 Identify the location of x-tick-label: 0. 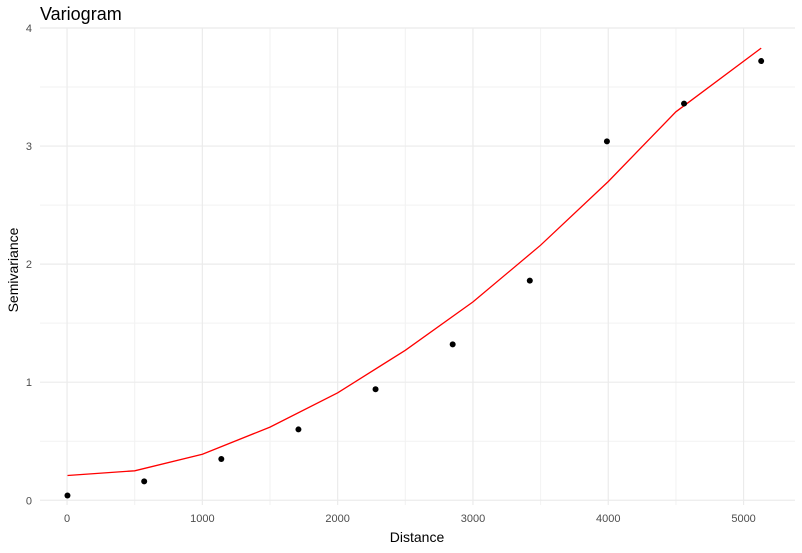
(67, 519).